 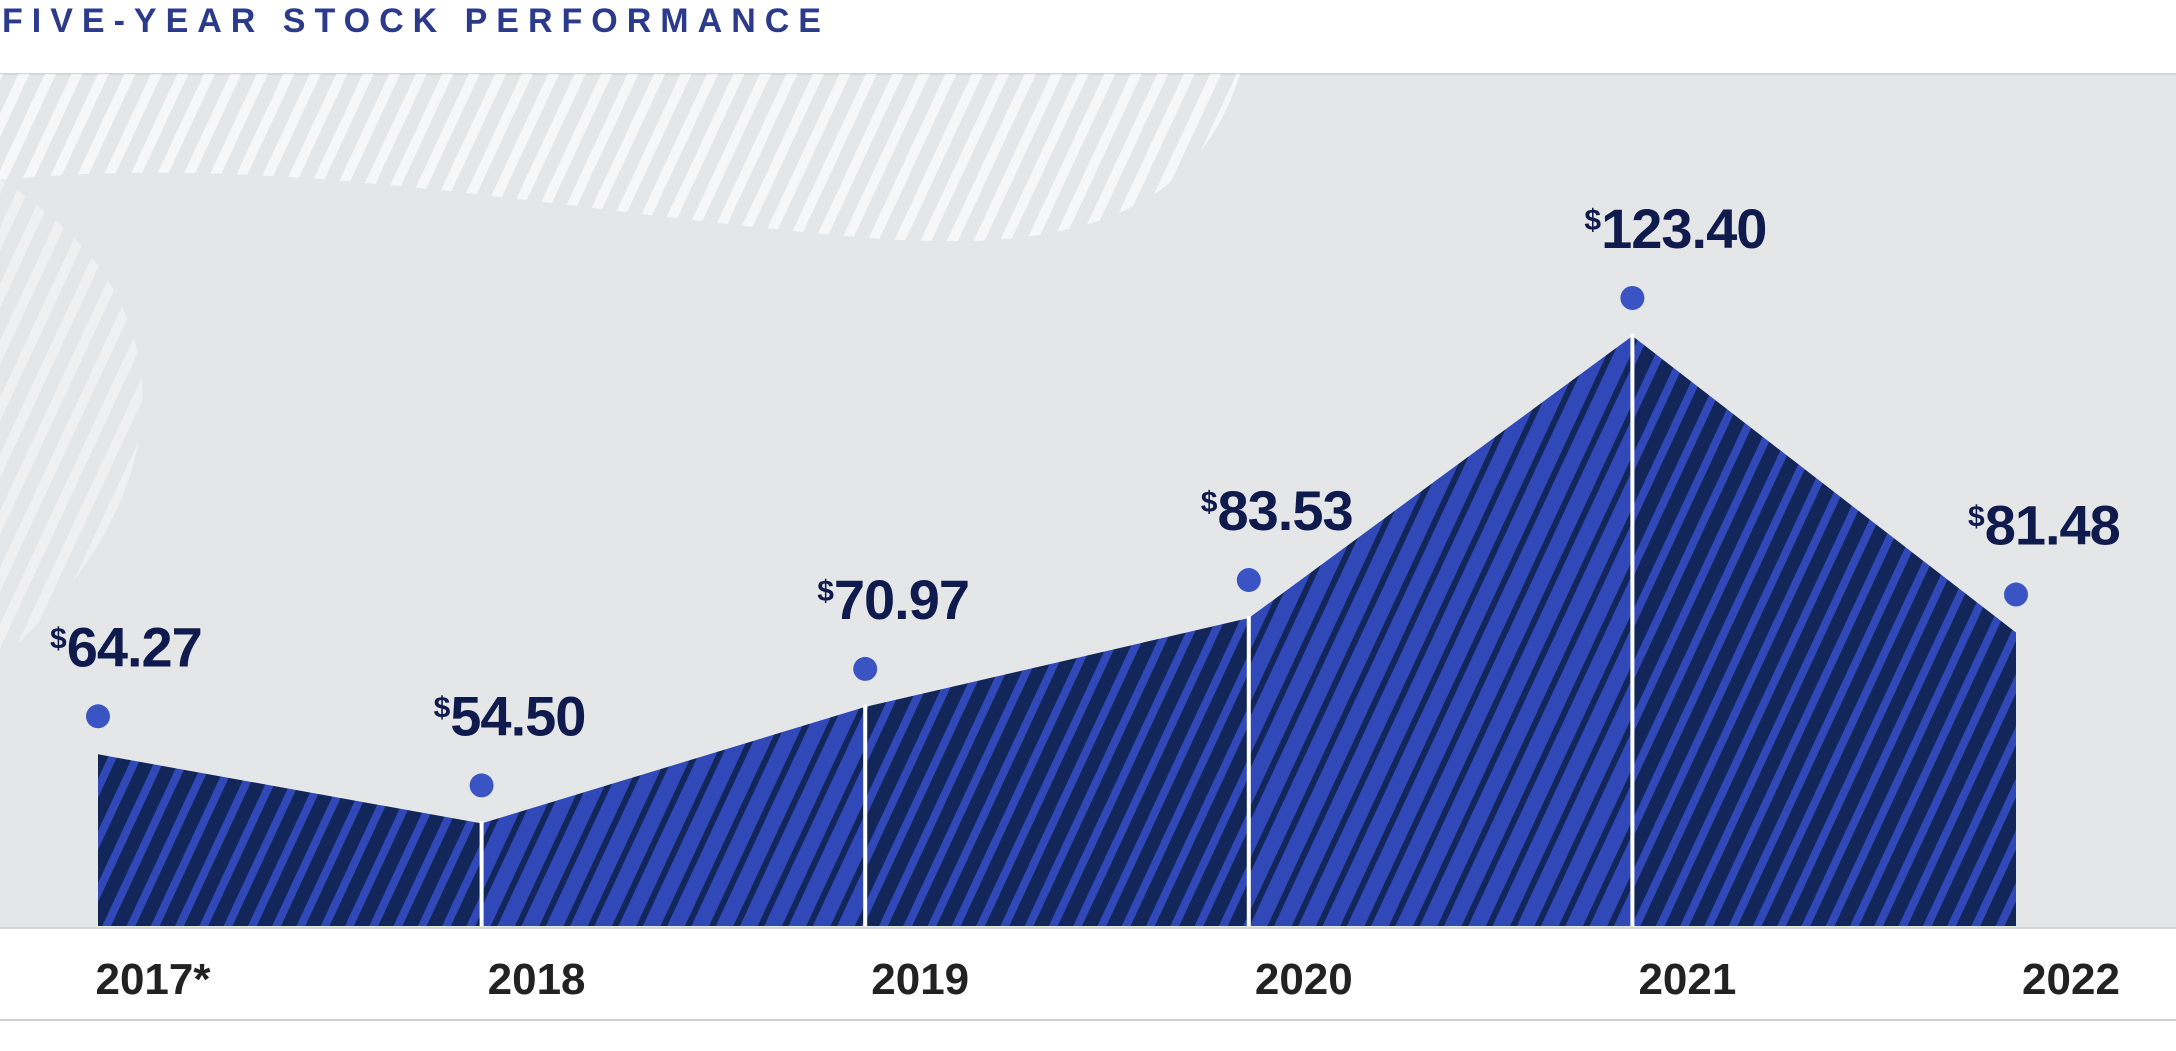 What do you see at coordinates (1675, 228) in the screenshot?
I see `price-label: $123.40` at bounding box center [1675, 228].